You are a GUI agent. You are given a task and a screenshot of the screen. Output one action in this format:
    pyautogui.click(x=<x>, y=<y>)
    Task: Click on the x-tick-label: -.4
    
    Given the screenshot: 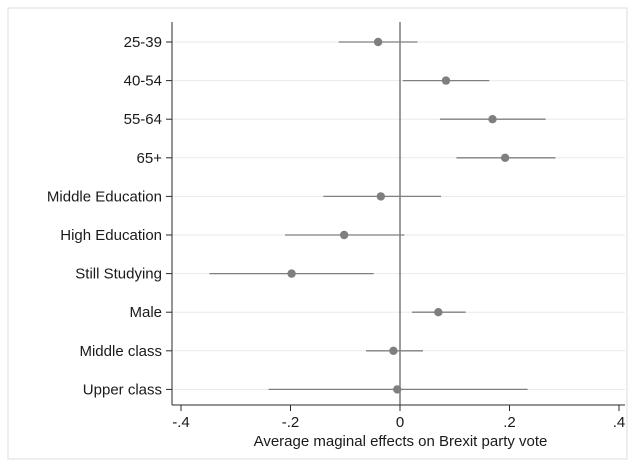 What is the action you would take?
    pyautogui.click(x=181, y=422)
    